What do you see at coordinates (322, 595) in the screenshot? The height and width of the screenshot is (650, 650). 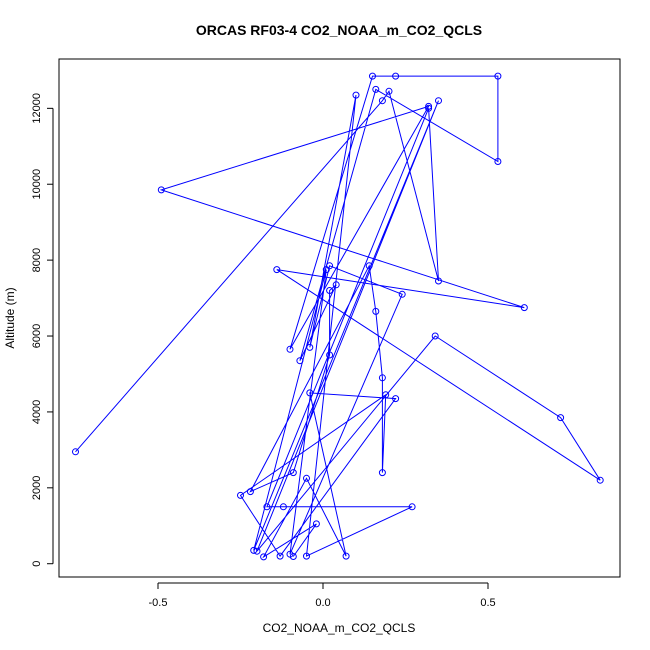 I see `x-axis: -0.5 0.0 0.5` at bounding box center [322, 595].